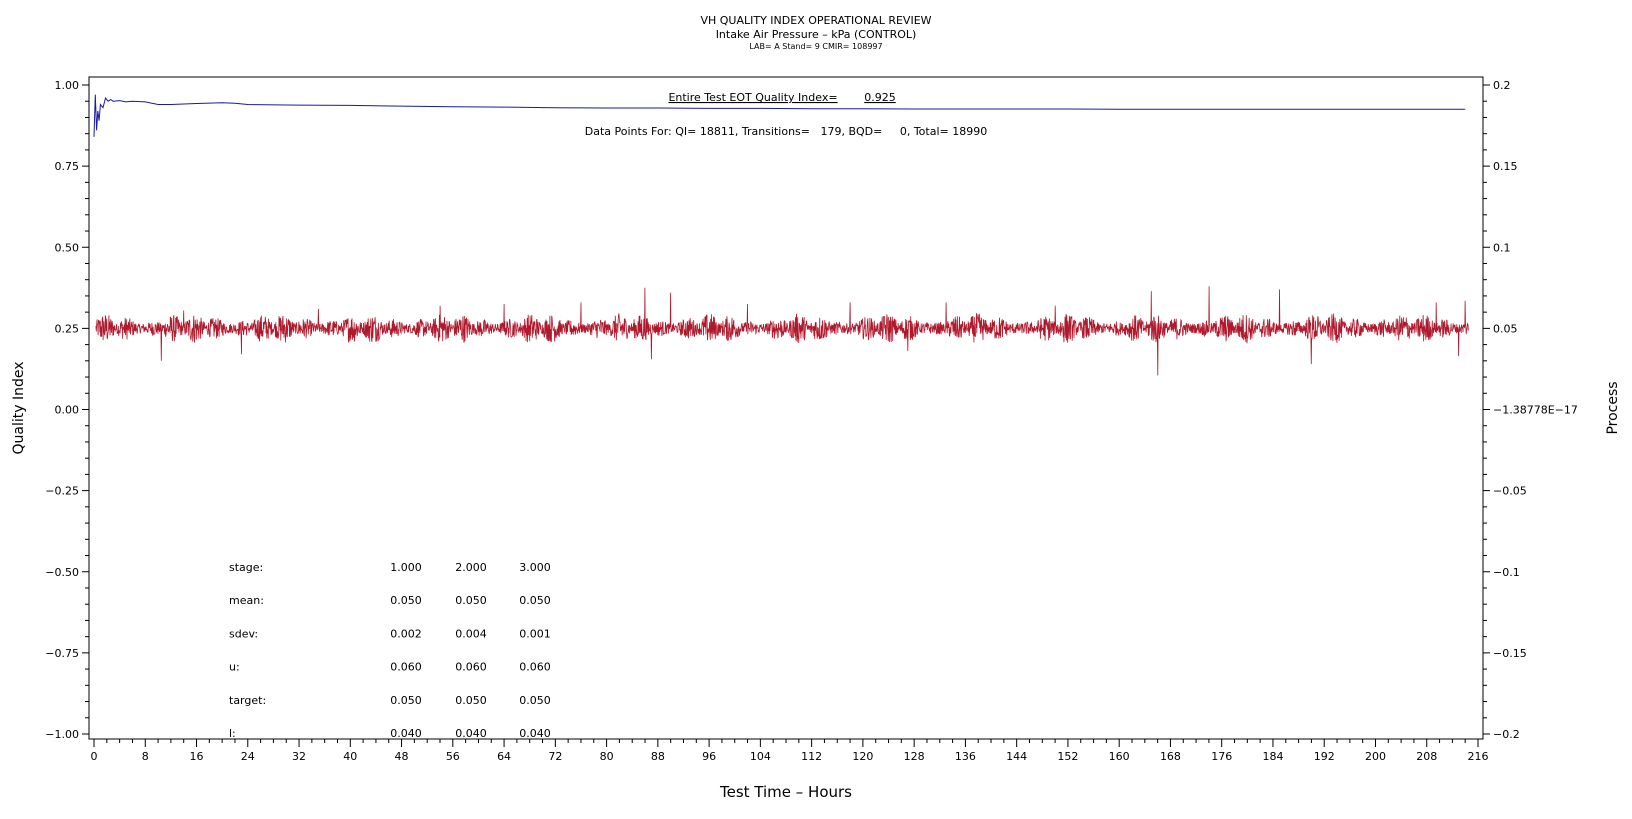 This screenshot has height=819, width=1632. What do you see at coordinates (402, 756) in the screenshot?
I see `x-tick-label: 48` at bounding box center [402, 756].